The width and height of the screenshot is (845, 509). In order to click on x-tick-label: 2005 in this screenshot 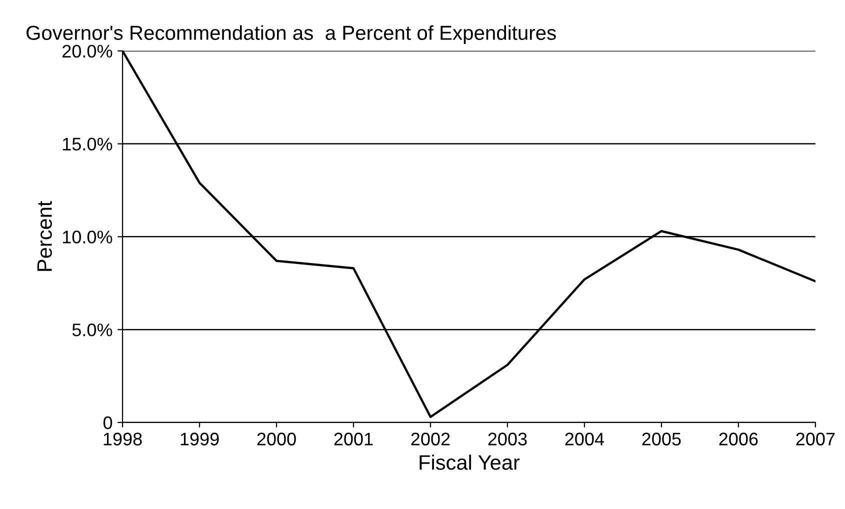, I will do `click(661, 439)`.